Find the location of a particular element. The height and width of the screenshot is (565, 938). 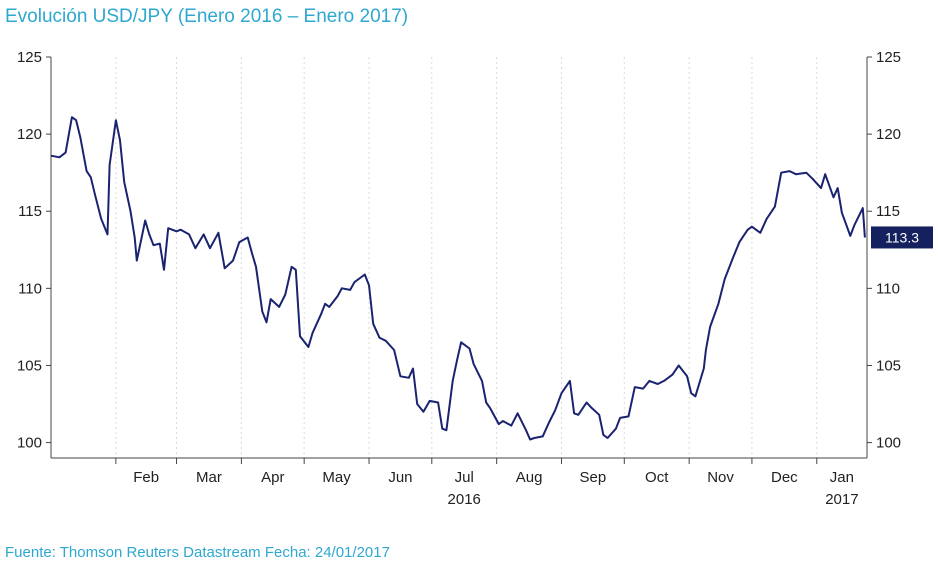

y-tick-label-right: 115 is located at coordinates (888, 211).